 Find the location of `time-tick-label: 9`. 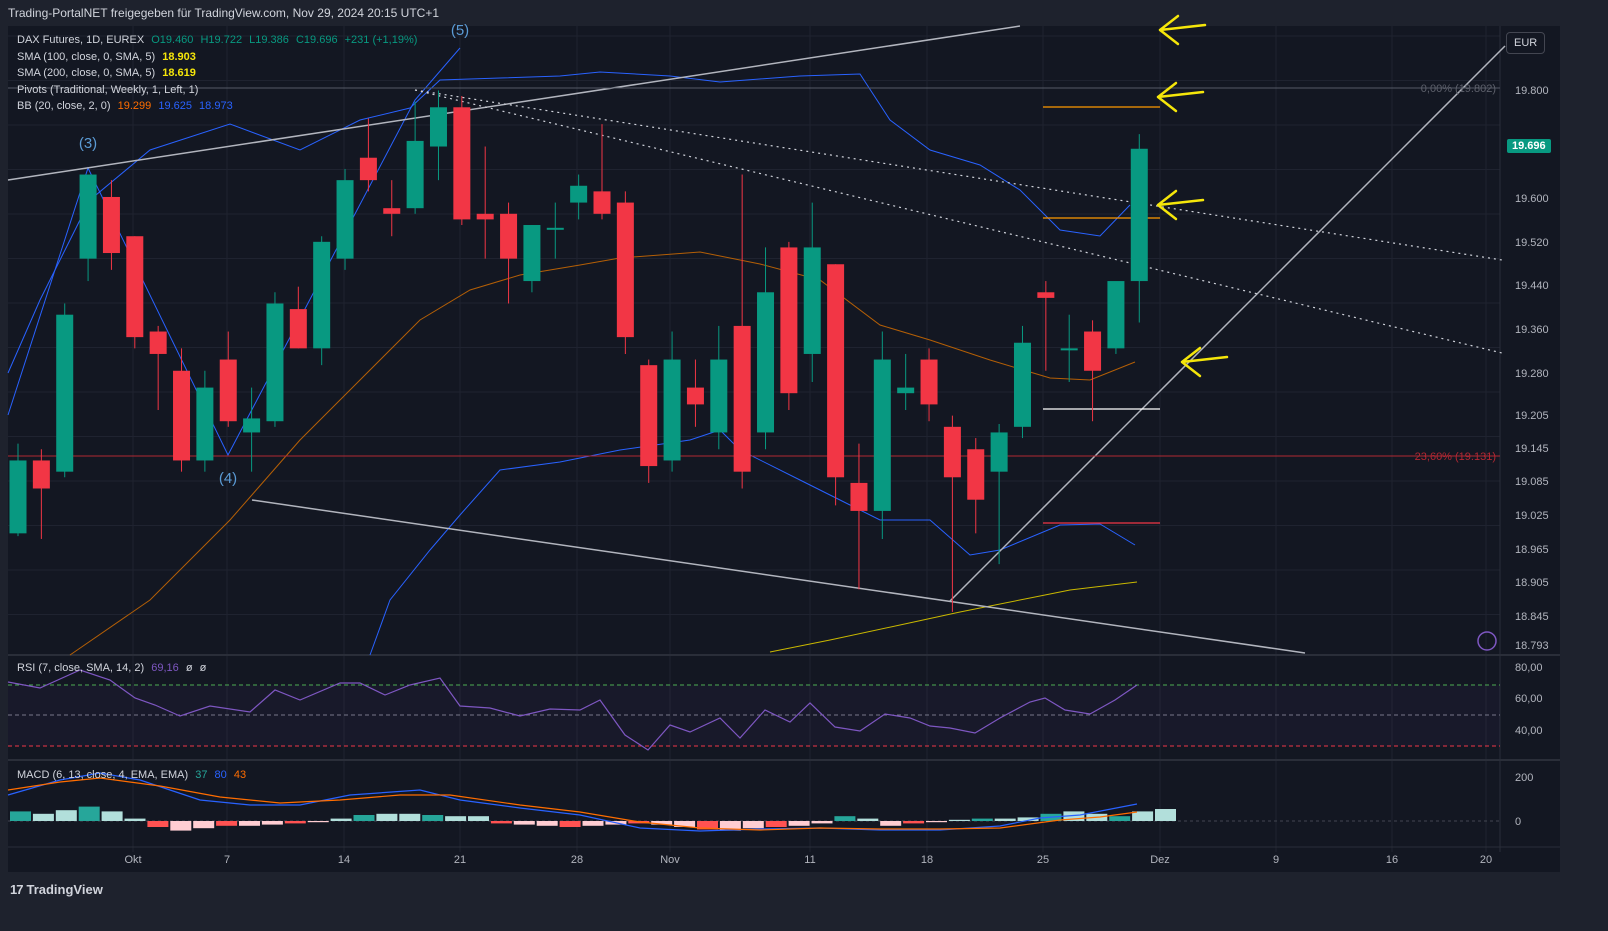

time-tick-label: 9 is located at coordinates (1276, 860).